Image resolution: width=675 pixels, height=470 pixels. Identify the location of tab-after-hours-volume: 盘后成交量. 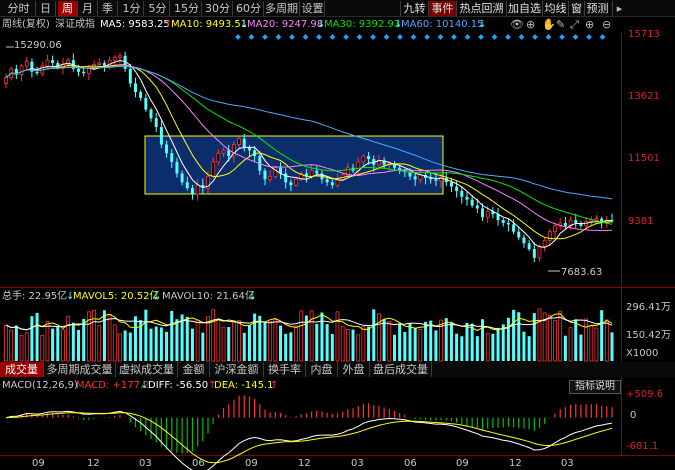
(401, 369).